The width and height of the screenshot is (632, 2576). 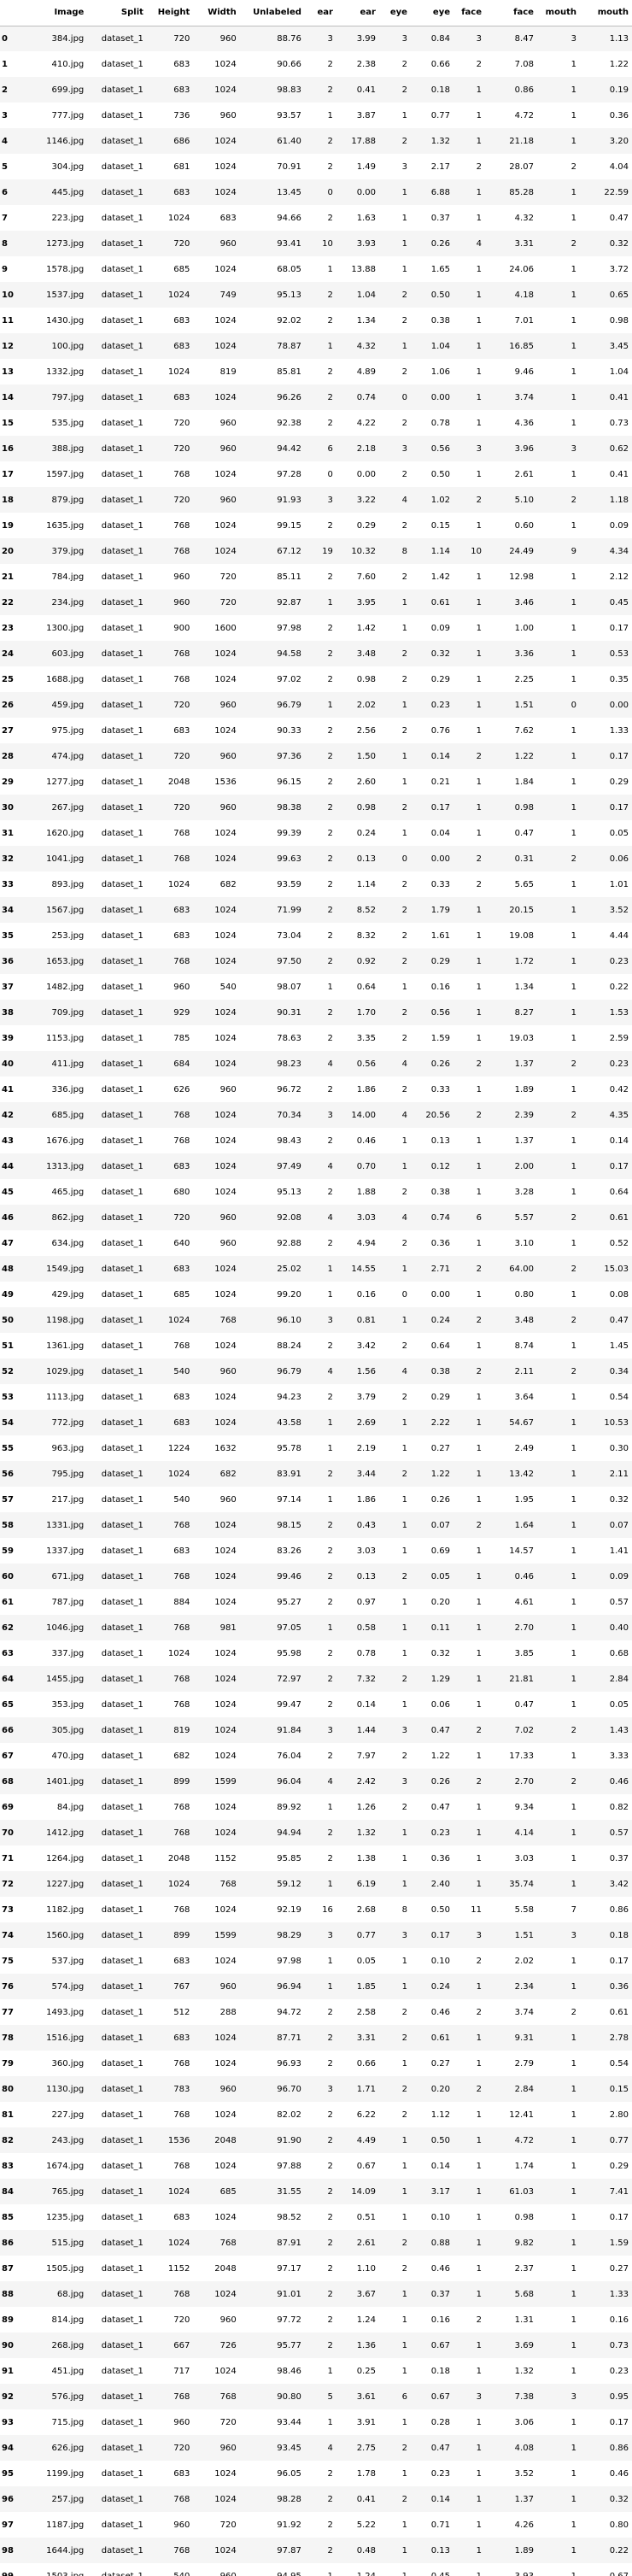 What do you see at coordinates (524, 2217) in the screenshot?
I see `table-cell: 0.98` at bounding box center [524, 2217].